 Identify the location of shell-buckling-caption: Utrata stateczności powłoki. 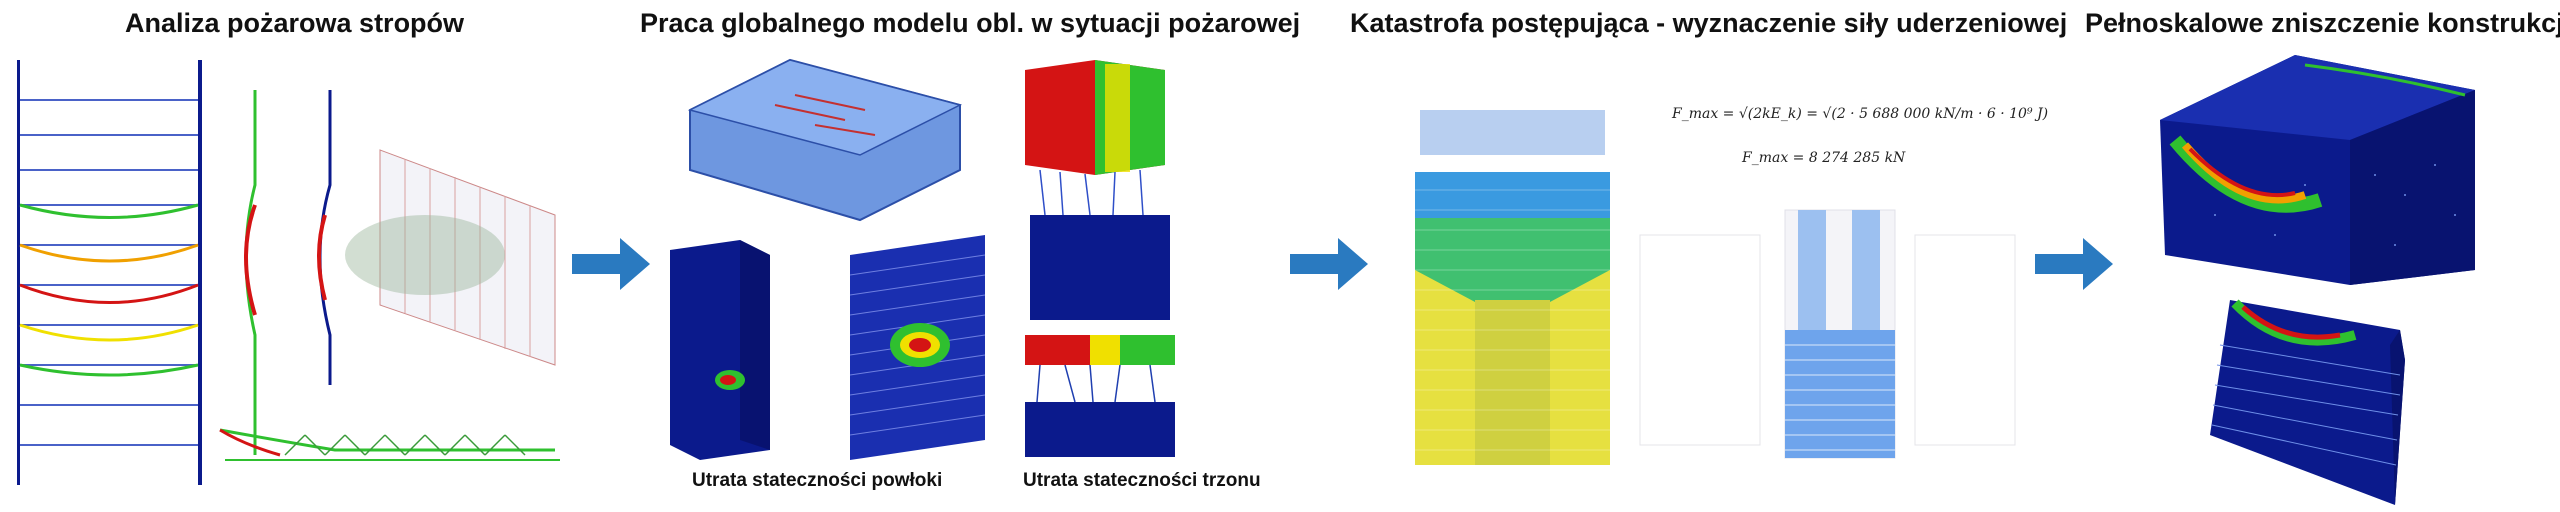
(817, 480).